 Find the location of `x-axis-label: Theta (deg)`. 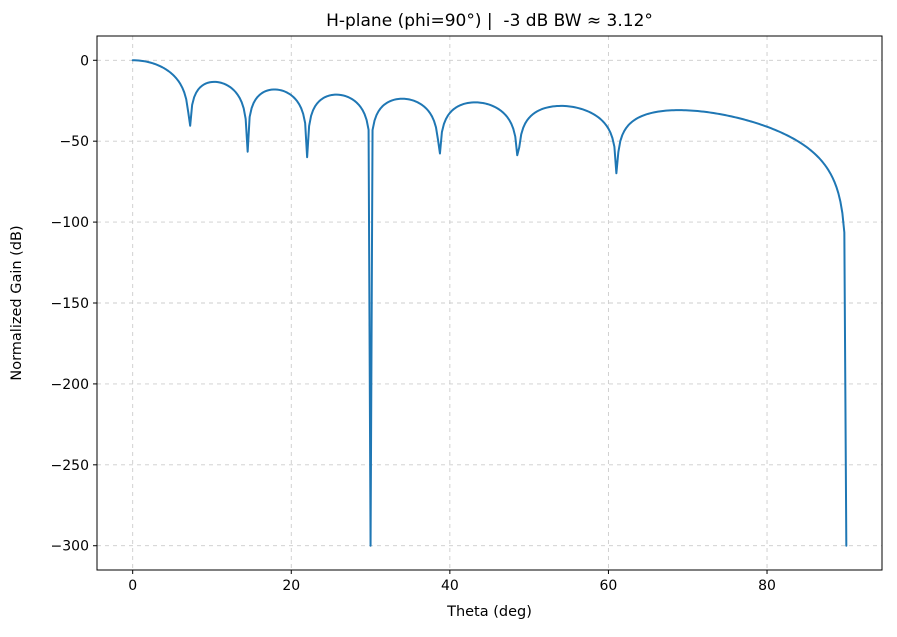

x-axis-label: Theta (deg) is located at coordinates (489, 612).